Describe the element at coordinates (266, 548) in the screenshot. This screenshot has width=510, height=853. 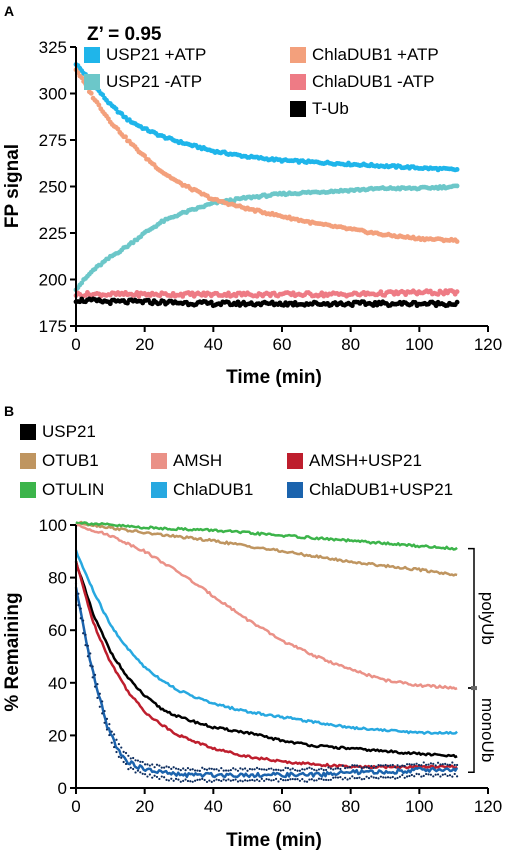
I see `series-otub1` at that location.